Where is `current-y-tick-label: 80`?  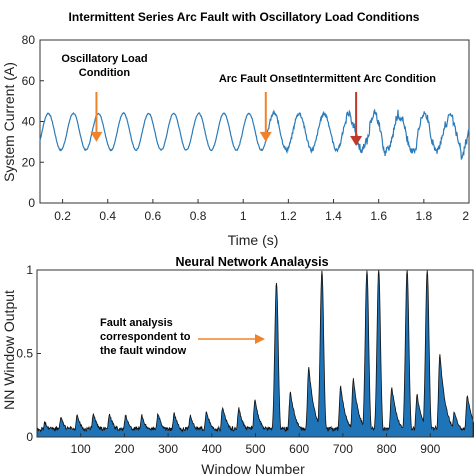
current-y-tick-label: 80 is located at coordinates (29, 40).